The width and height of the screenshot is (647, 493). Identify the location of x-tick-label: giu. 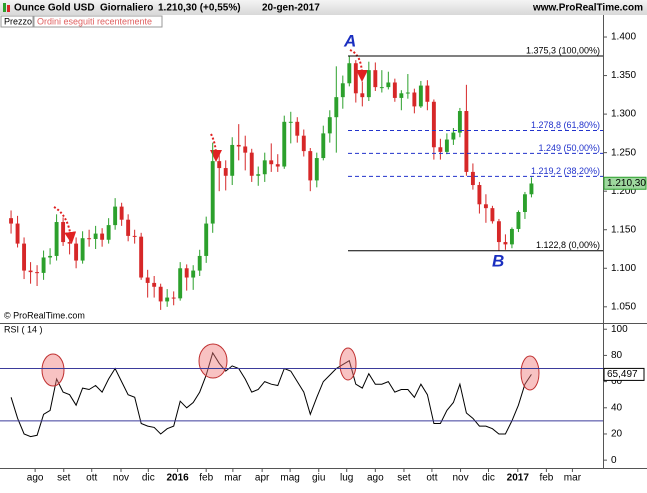
(318, 478).